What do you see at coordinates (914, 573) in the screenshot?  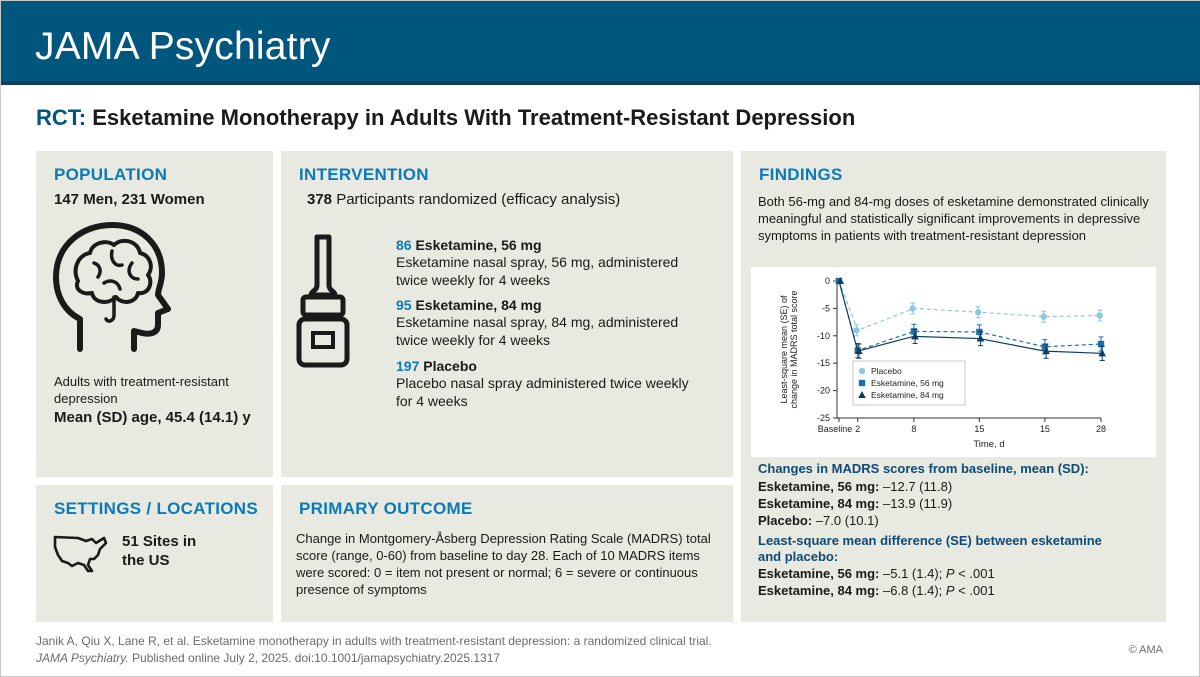 I see `lsm-value: –5.1 (1.4);` at bounding box center [914, 573].